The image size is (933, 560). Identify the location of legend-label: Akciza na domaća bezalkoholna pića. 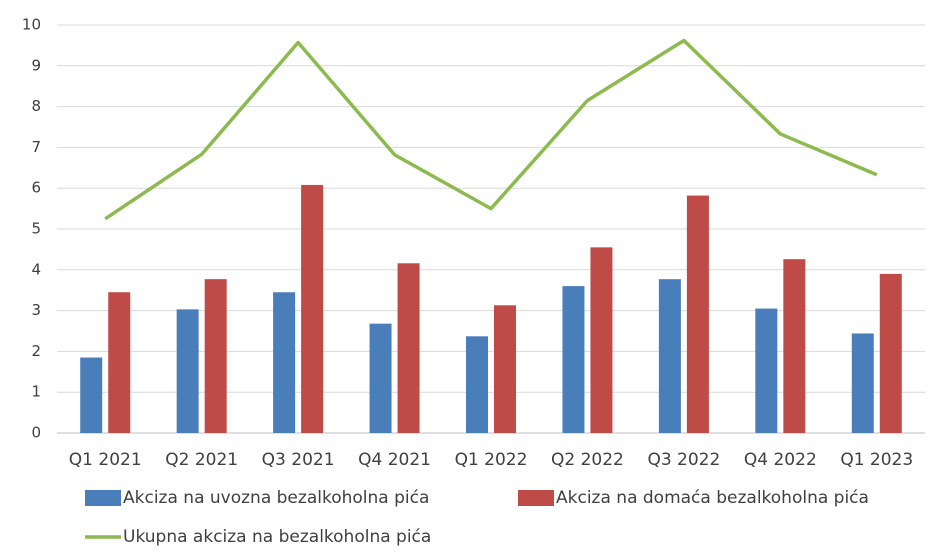
(712, 498).